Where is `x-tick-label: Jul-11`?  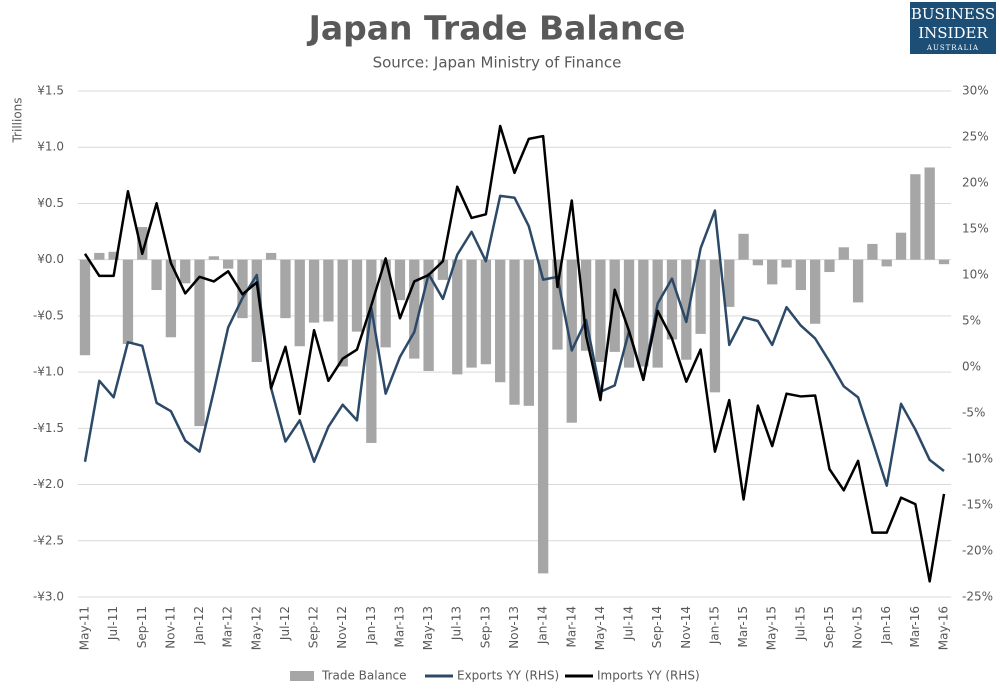
x-tick-label: Jul-11 is located at coordinates (113, 623).